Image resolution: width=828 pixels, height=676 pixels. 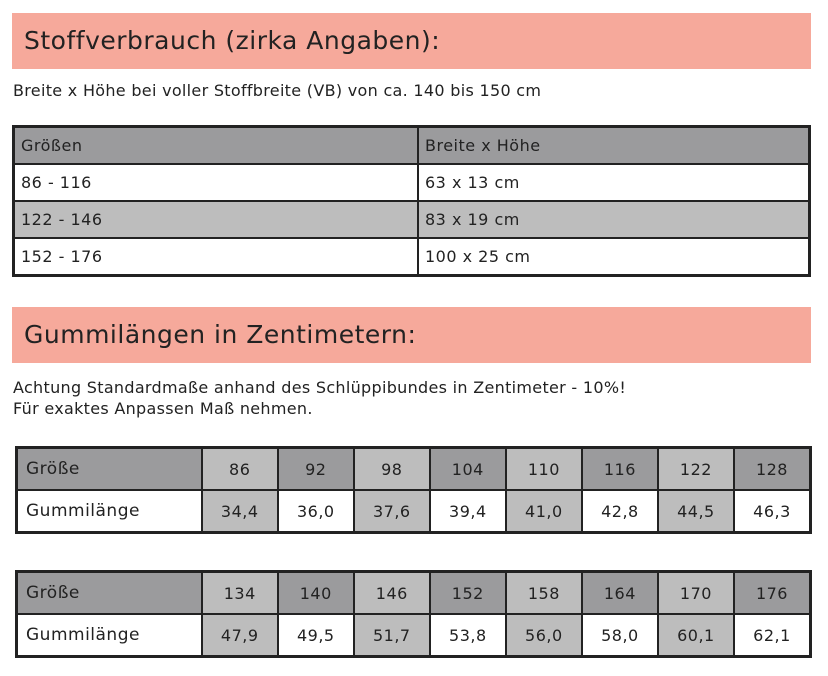 I want to click on section-title-fabric: Stoffverbrauch (zirka Angaben):, so click(x=411, y=41).